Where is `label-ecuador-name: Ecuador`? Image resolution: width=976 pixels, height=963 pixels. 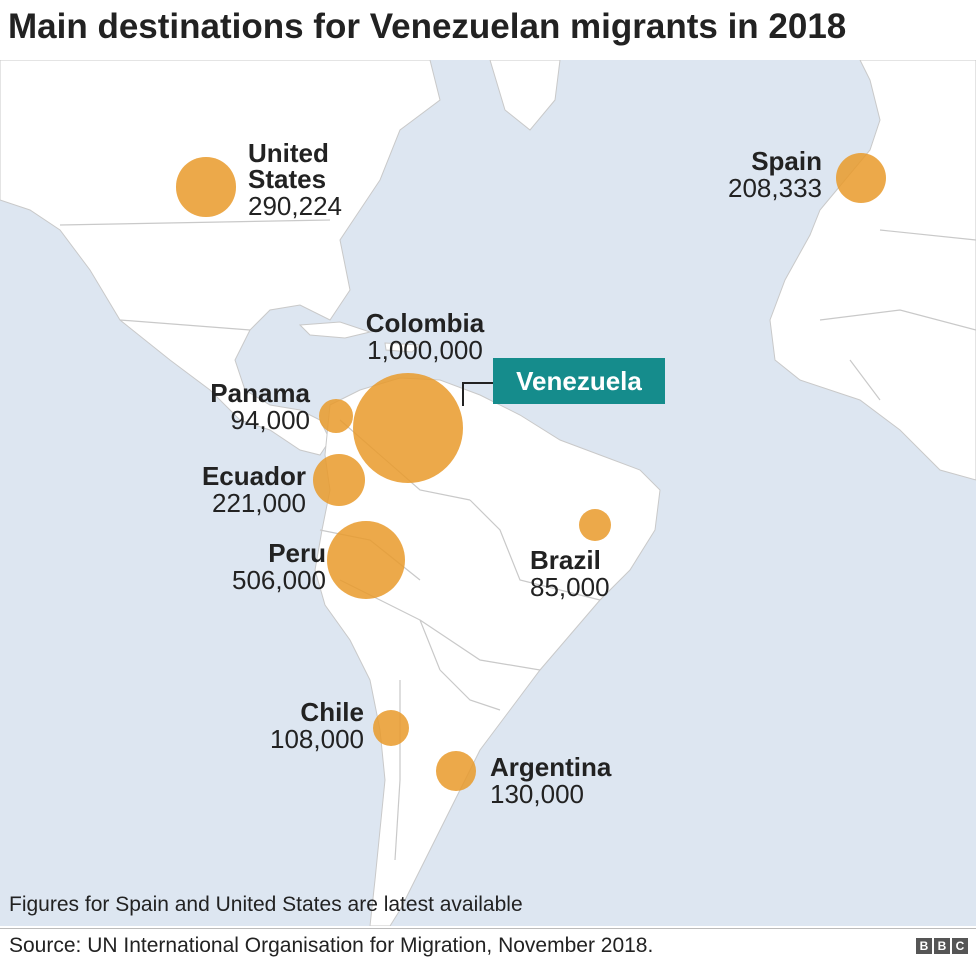
label-ecuador-name: Ecuador is located at coordinates (253, 476).